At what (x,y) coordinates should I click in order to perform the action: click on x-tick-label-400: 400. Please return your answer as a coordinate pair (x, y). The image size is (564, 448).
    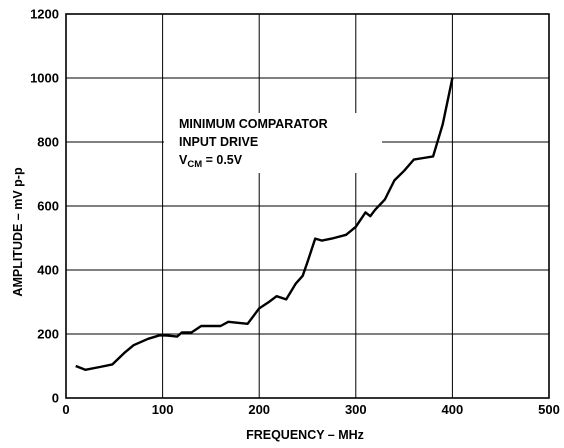
    Looking at the image, I should click on (453, 409).